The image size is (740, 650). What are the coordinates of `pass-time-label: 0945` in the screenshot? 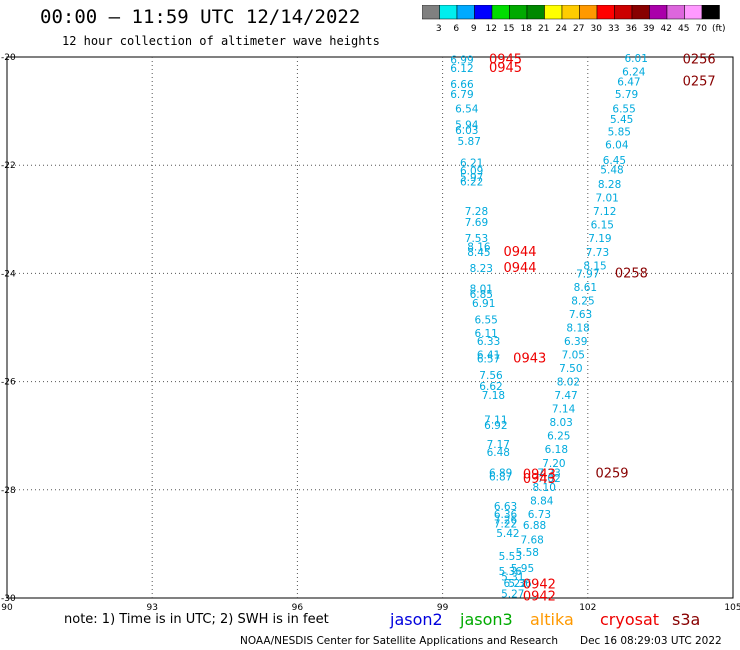 It's located at (505, 68).